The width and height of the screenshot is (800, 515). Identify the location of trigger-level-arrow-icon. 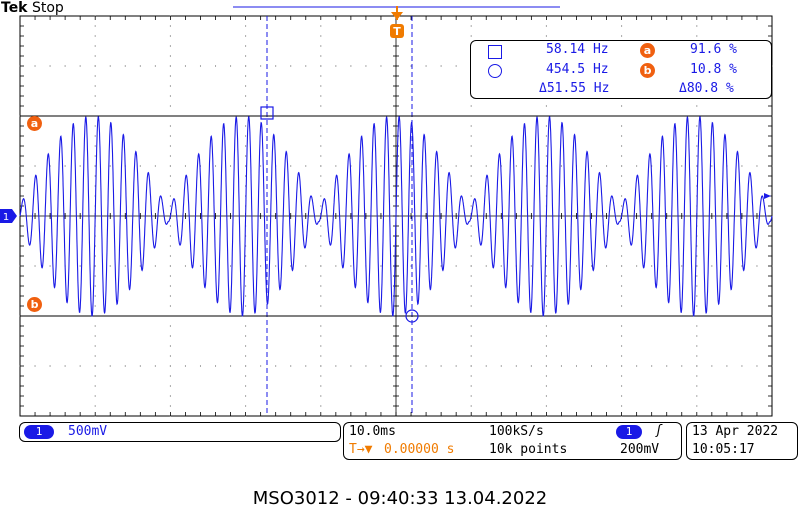
(767, 196).